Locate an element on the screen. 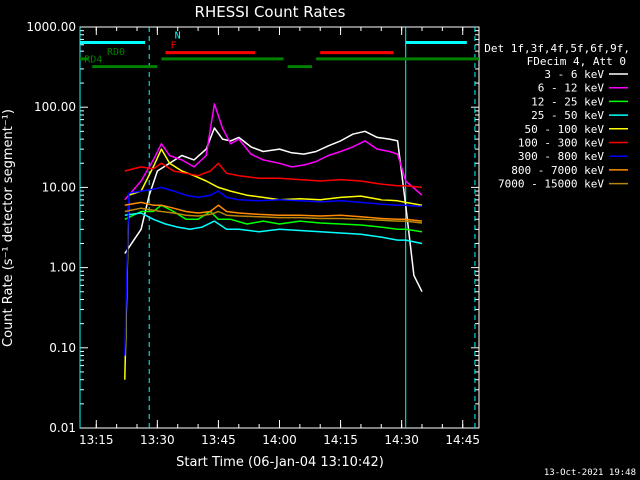 Image resolution: width=640 pixels, height=480 pixels. y-axis-label: Count Rate (s⁻¹ detector segment⁻¹) is located at coordinates (8, 228).